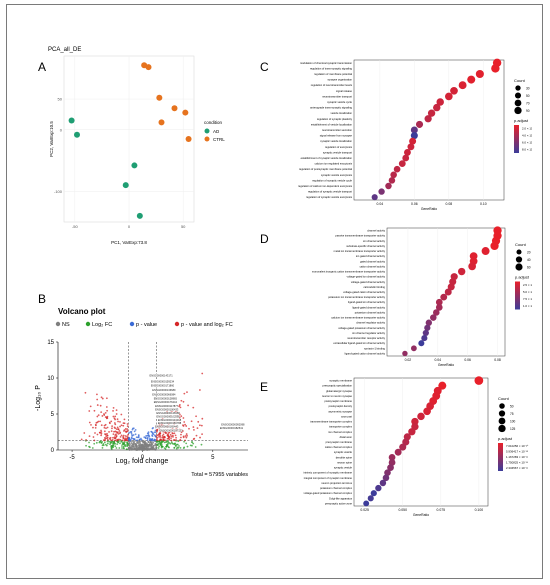 This screenshot has height=585, width=550. I want to click on dotplot-term-label: synaptic vesicle transport, so click(337, 152).